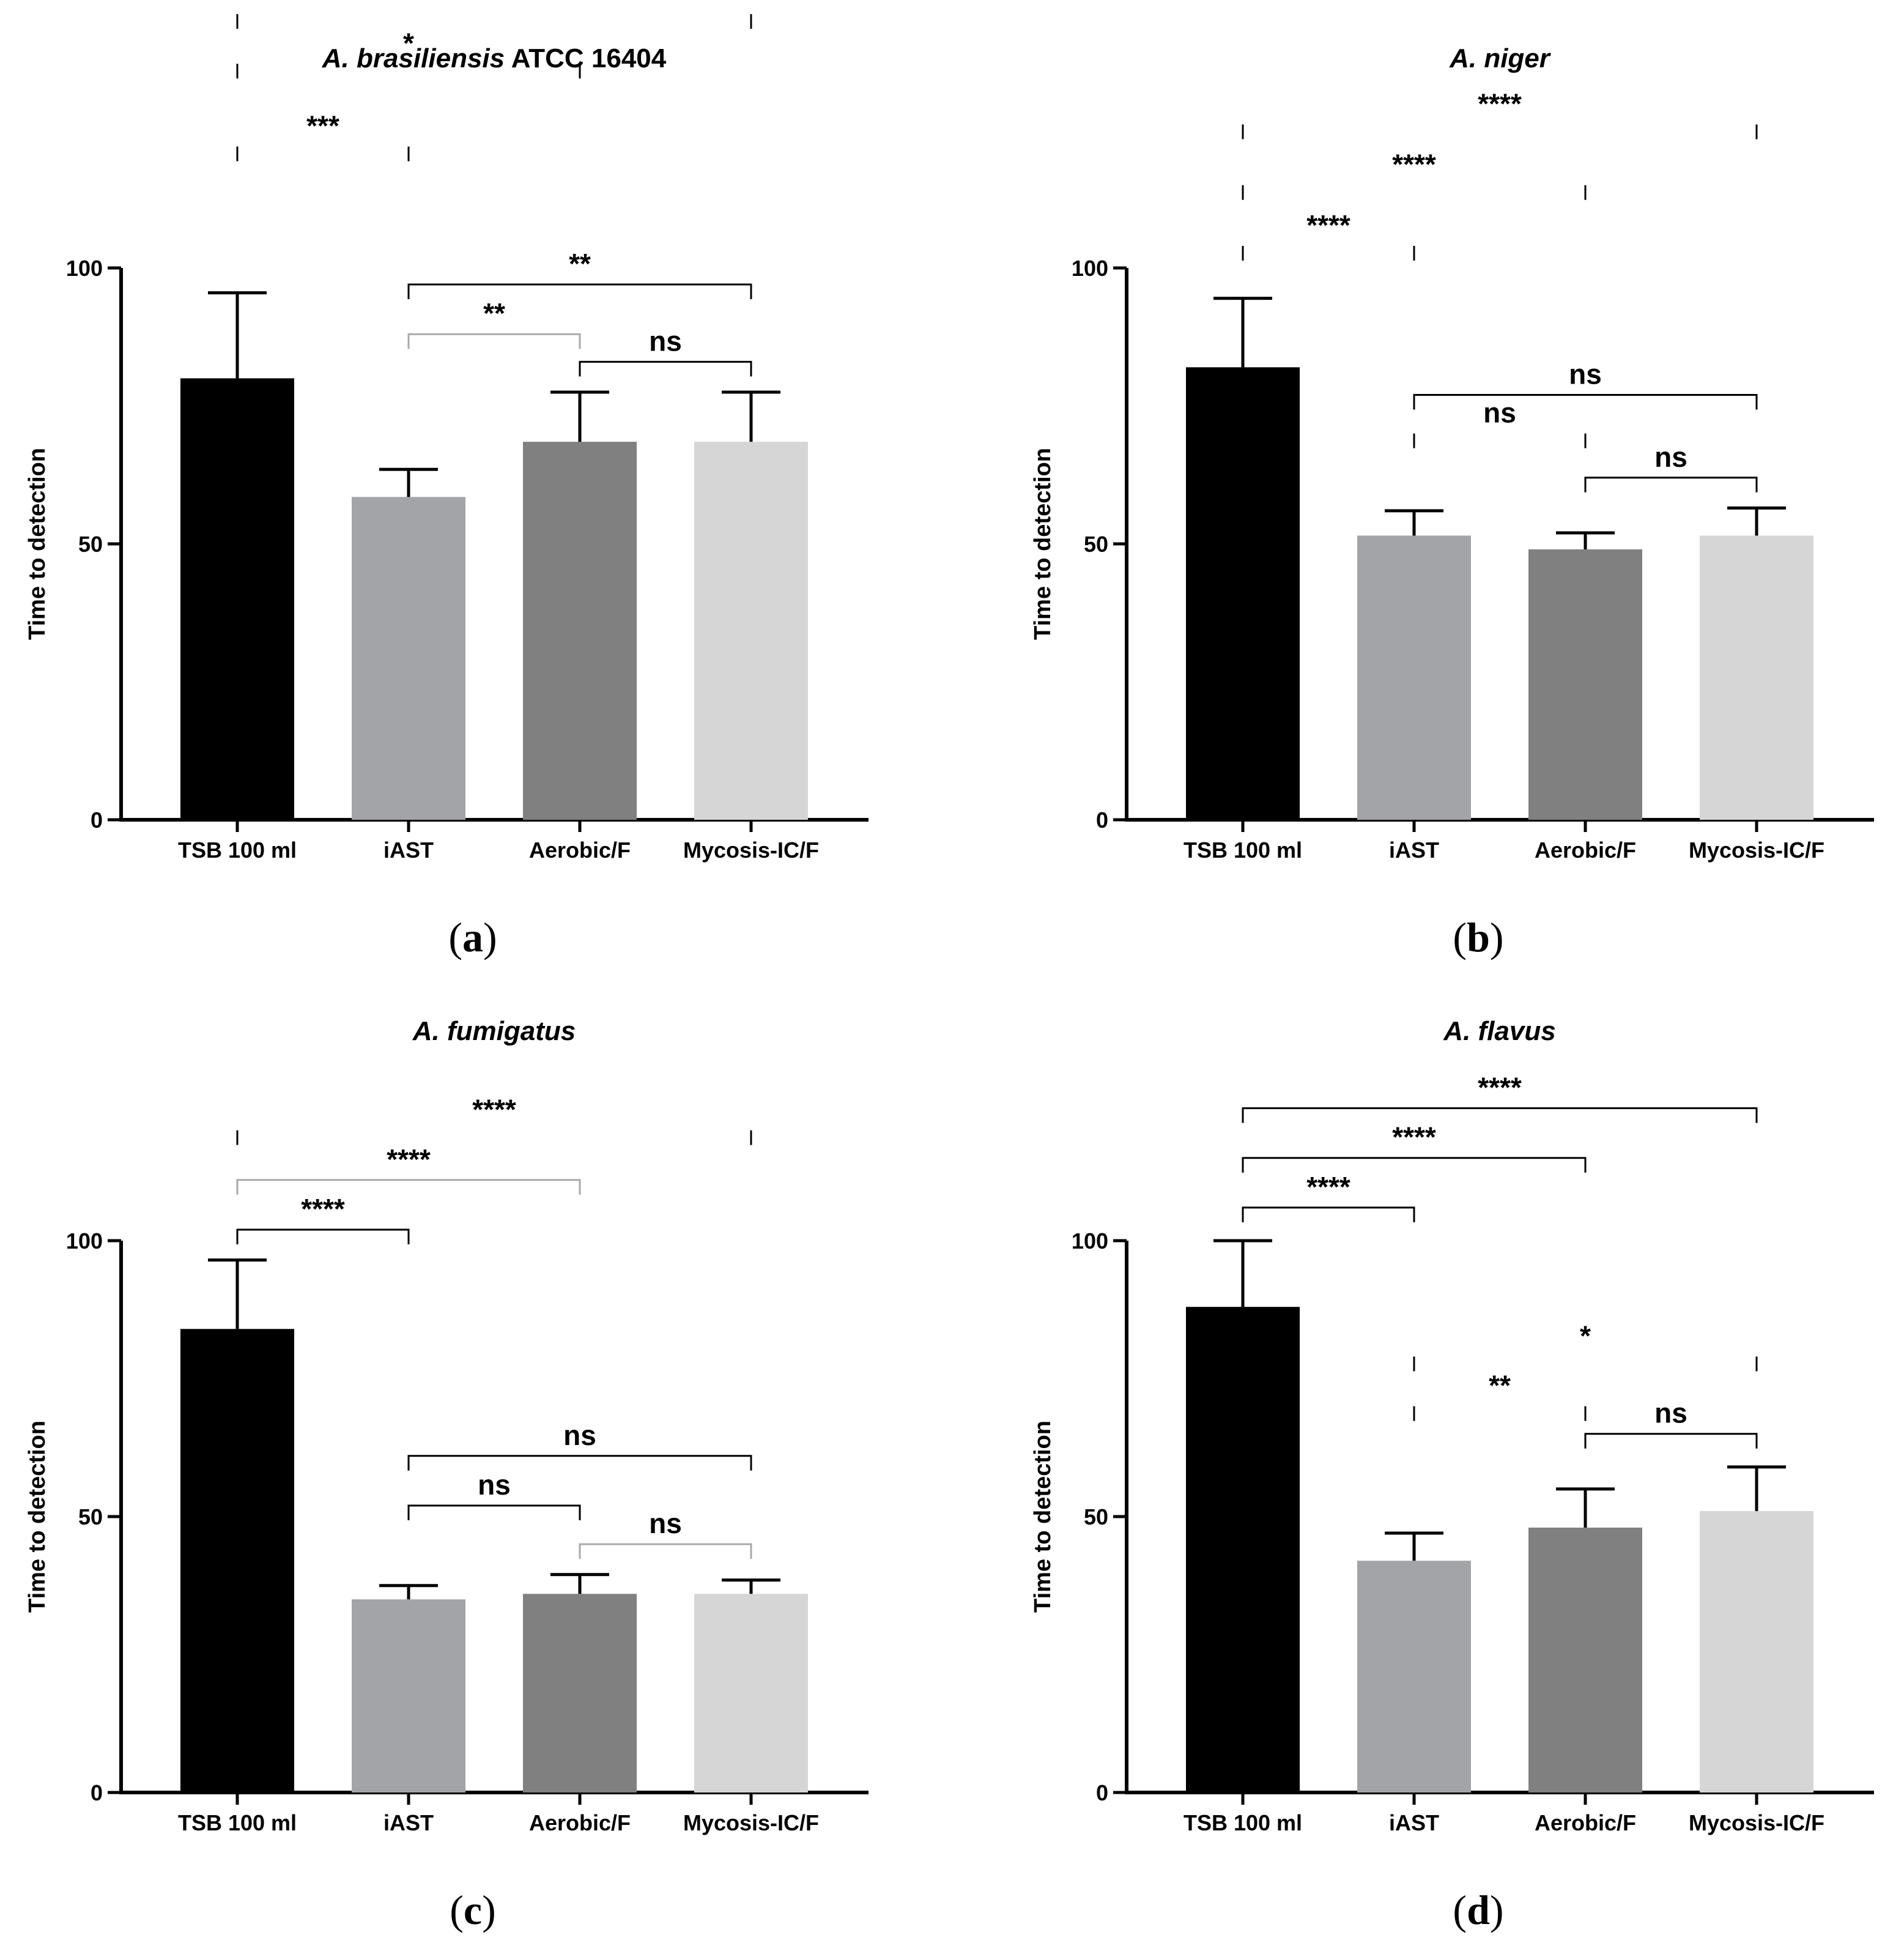  I want to click on significance-label: ***, so click(323, 126).